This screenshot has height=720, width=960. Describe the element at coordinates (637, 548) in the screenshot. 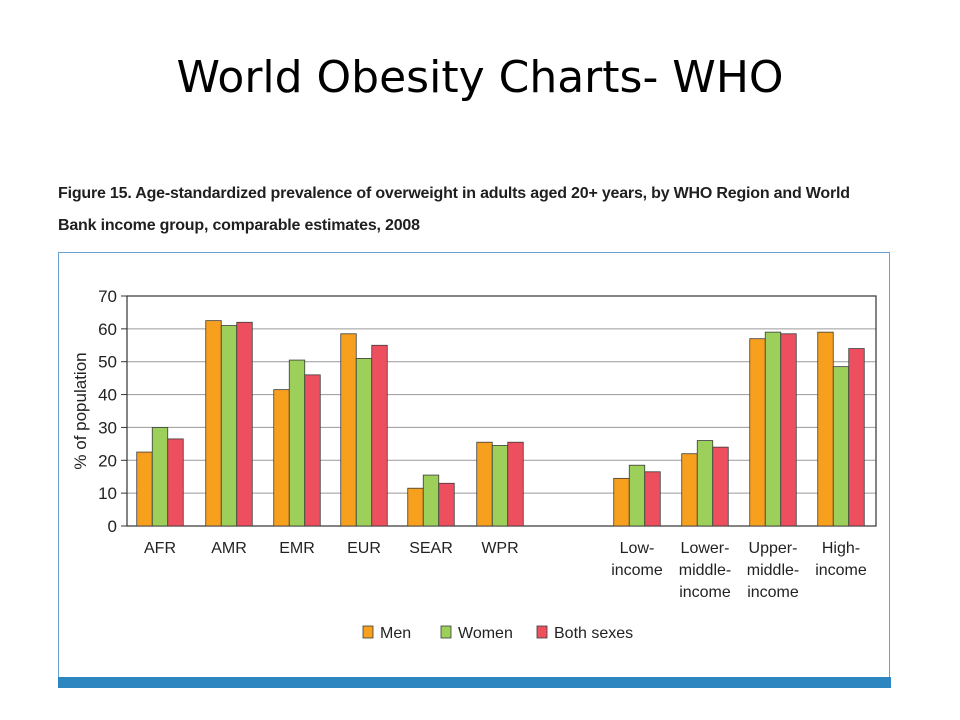

I see `x-category-label: Low-` at that location.